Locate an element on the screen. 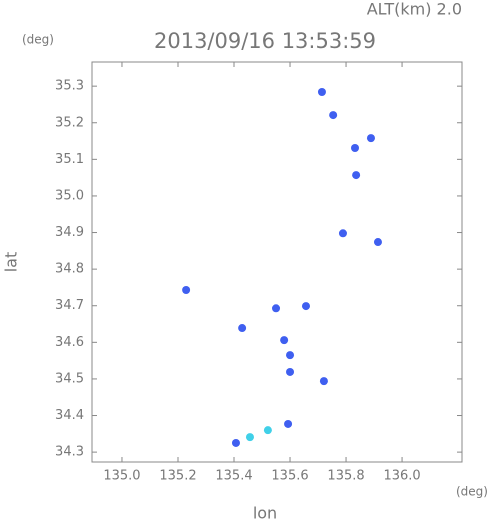 This screenshot has height=521, width=491. y-tick-label: 35.2 is located at coordinates (69, 122).